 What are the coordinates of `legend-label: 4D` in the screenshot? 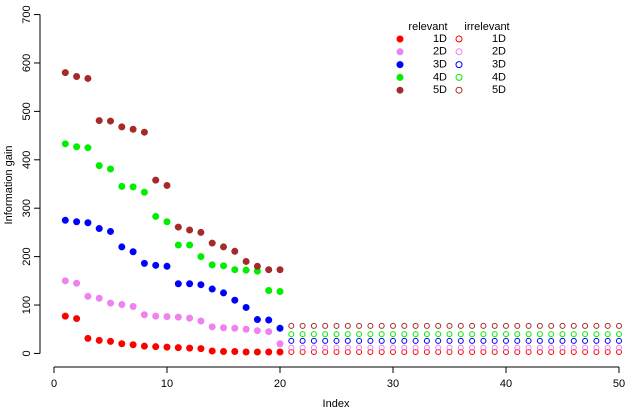 It's located at (499, 77).